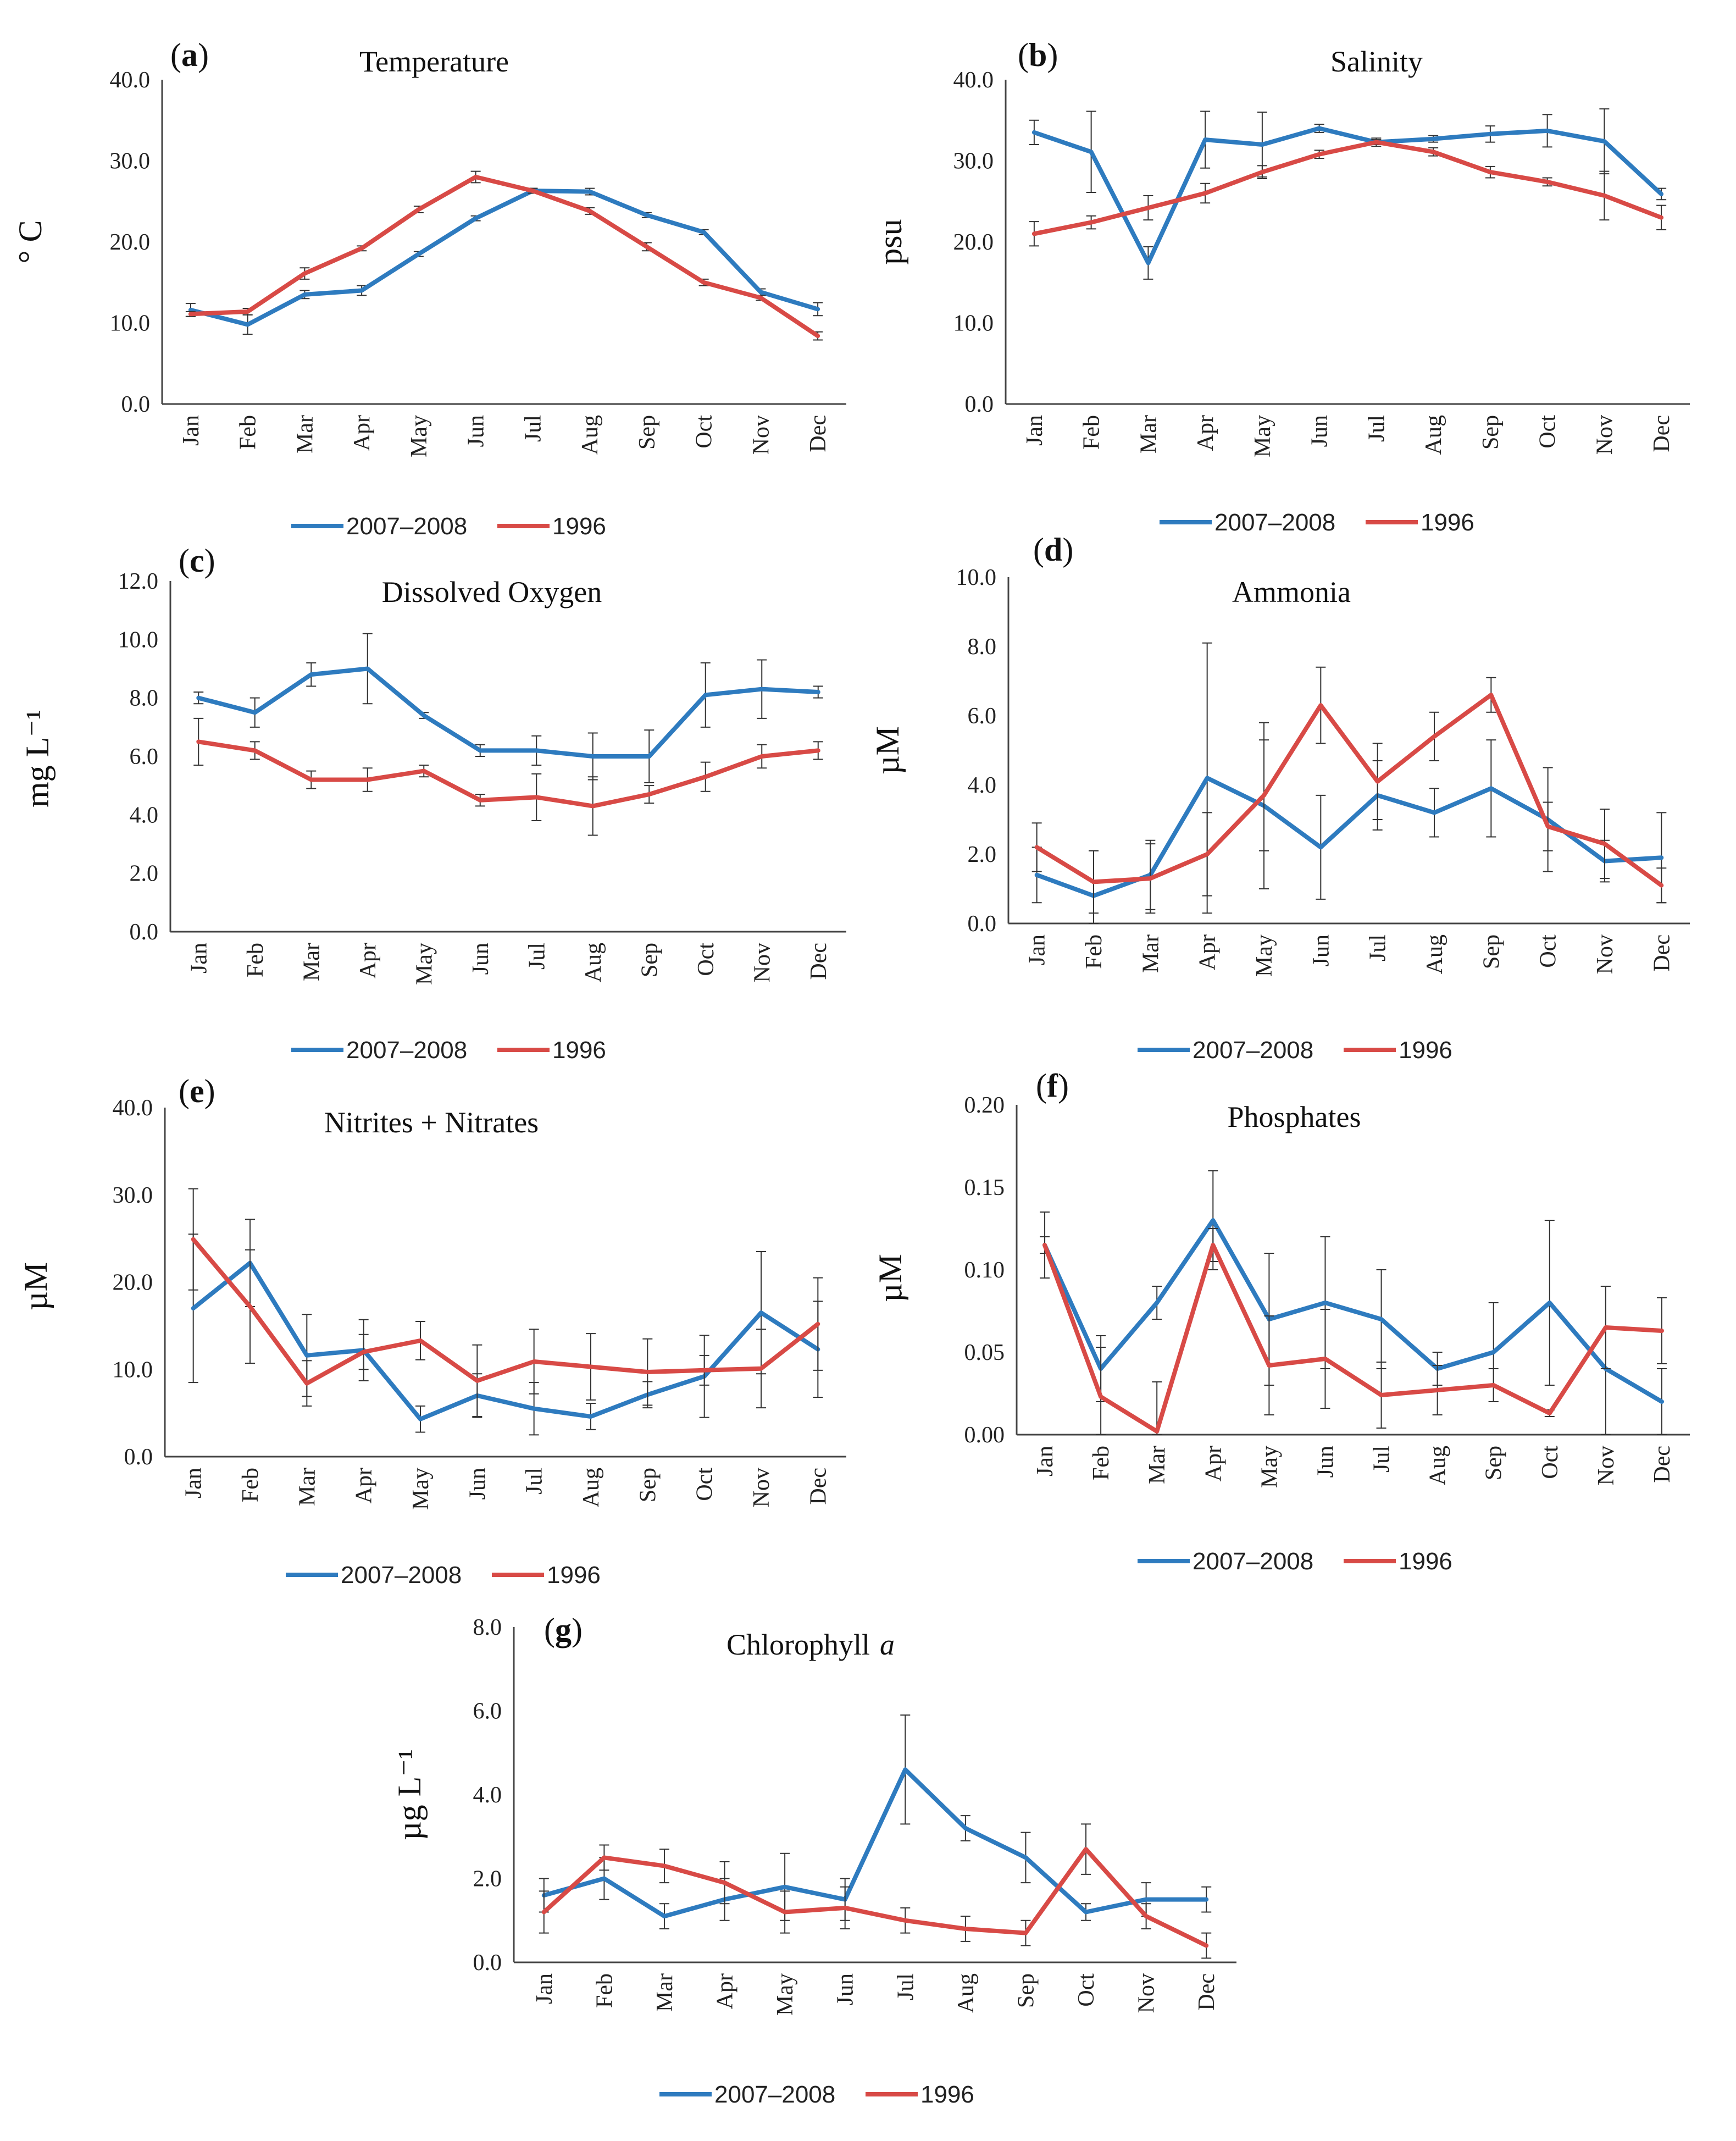 The height and width of the screenshot is (2141, 1736). I want to click on chart-title-text: Salinity, so click(1376, 61).